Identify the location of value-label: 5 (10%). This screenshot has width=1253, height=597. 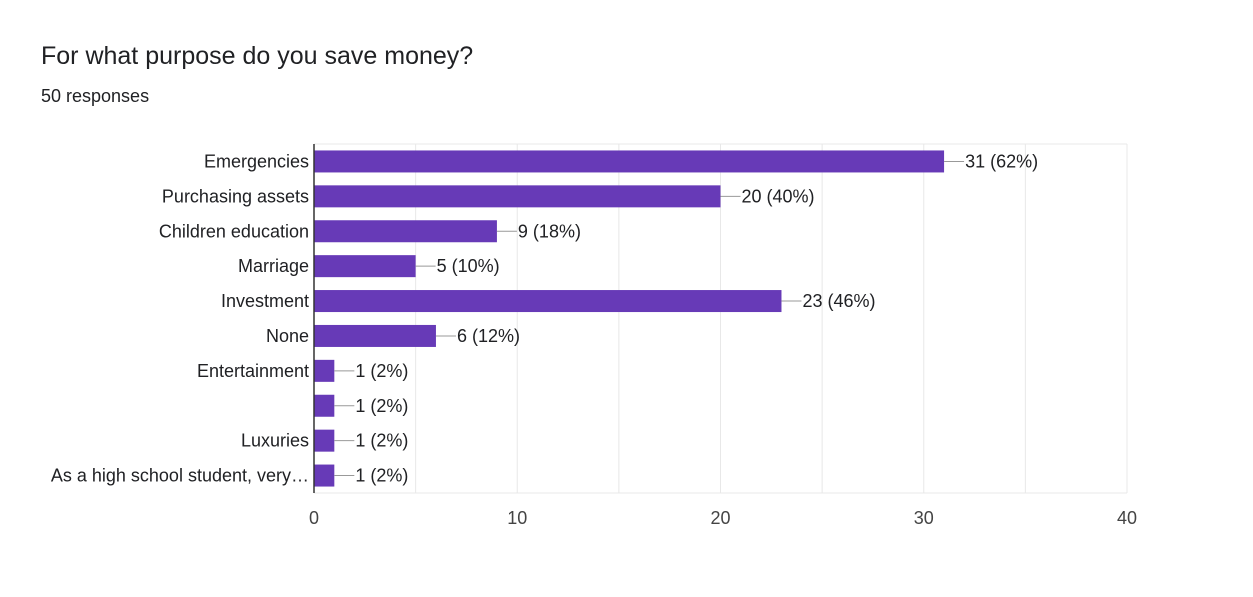
(468, 266).